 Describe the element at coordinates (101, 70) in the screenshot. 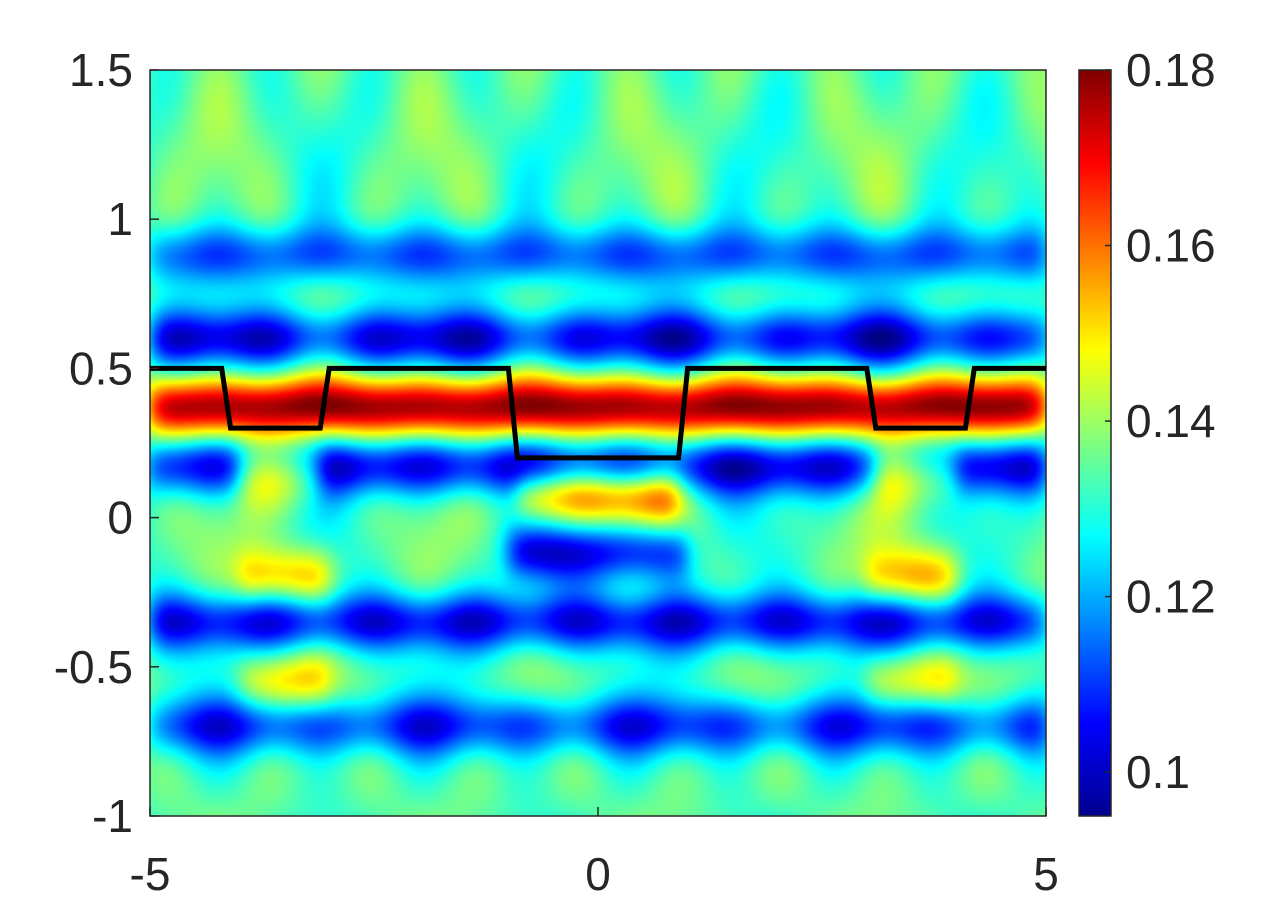

I see `y-tick-label: 1.5` at that location.